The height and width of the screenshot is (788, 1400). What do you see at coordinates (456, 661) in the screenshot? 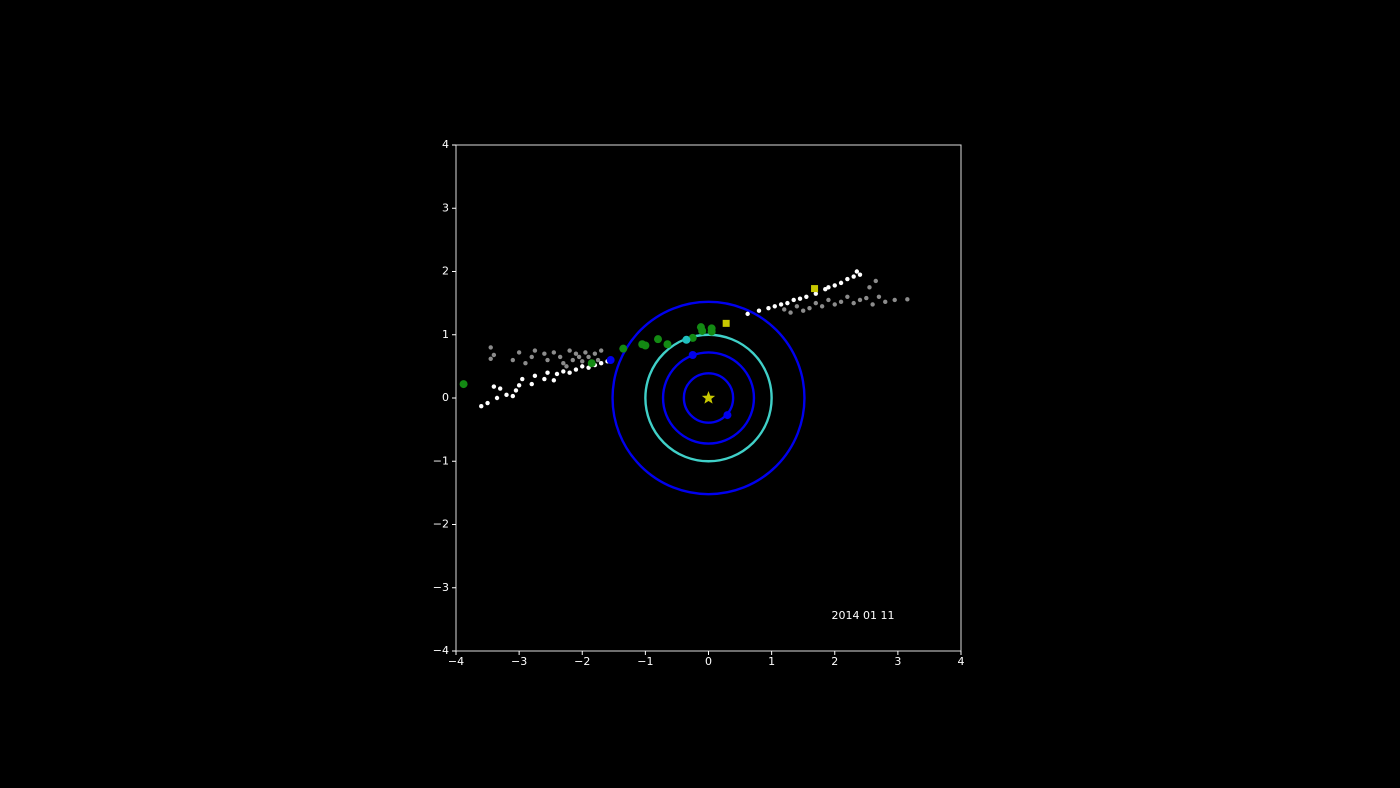
I see `x-tick-label: −4` at bounding box center [456, 661].